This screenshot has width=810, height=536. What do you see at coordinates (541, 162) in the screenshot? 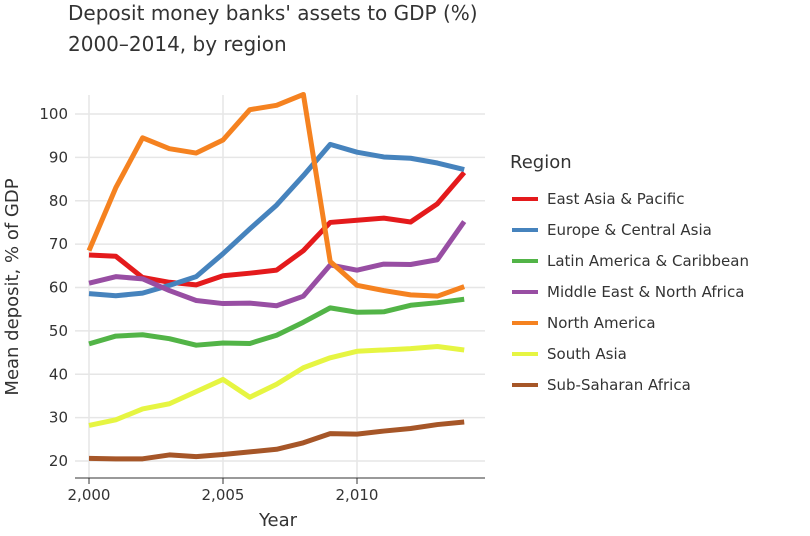
I see `legend-title: Region` at bounding box center [541, 162].